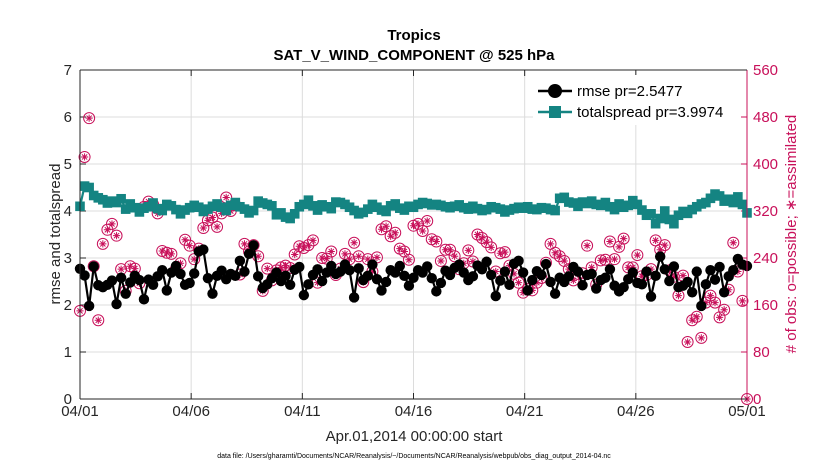 The width and height of the screenshot is (830, 470). I want to click on x-tick-label: 04/16, so click(414, 411).